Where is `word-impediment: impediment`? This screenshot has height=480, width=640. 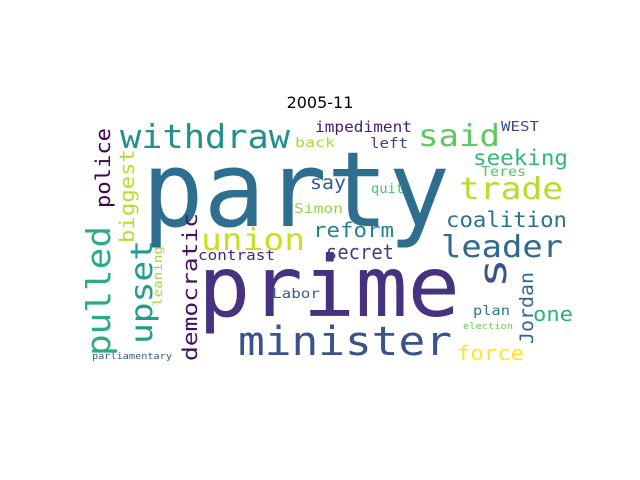 word-impediment: impediment is located at coordinates (363, 127).